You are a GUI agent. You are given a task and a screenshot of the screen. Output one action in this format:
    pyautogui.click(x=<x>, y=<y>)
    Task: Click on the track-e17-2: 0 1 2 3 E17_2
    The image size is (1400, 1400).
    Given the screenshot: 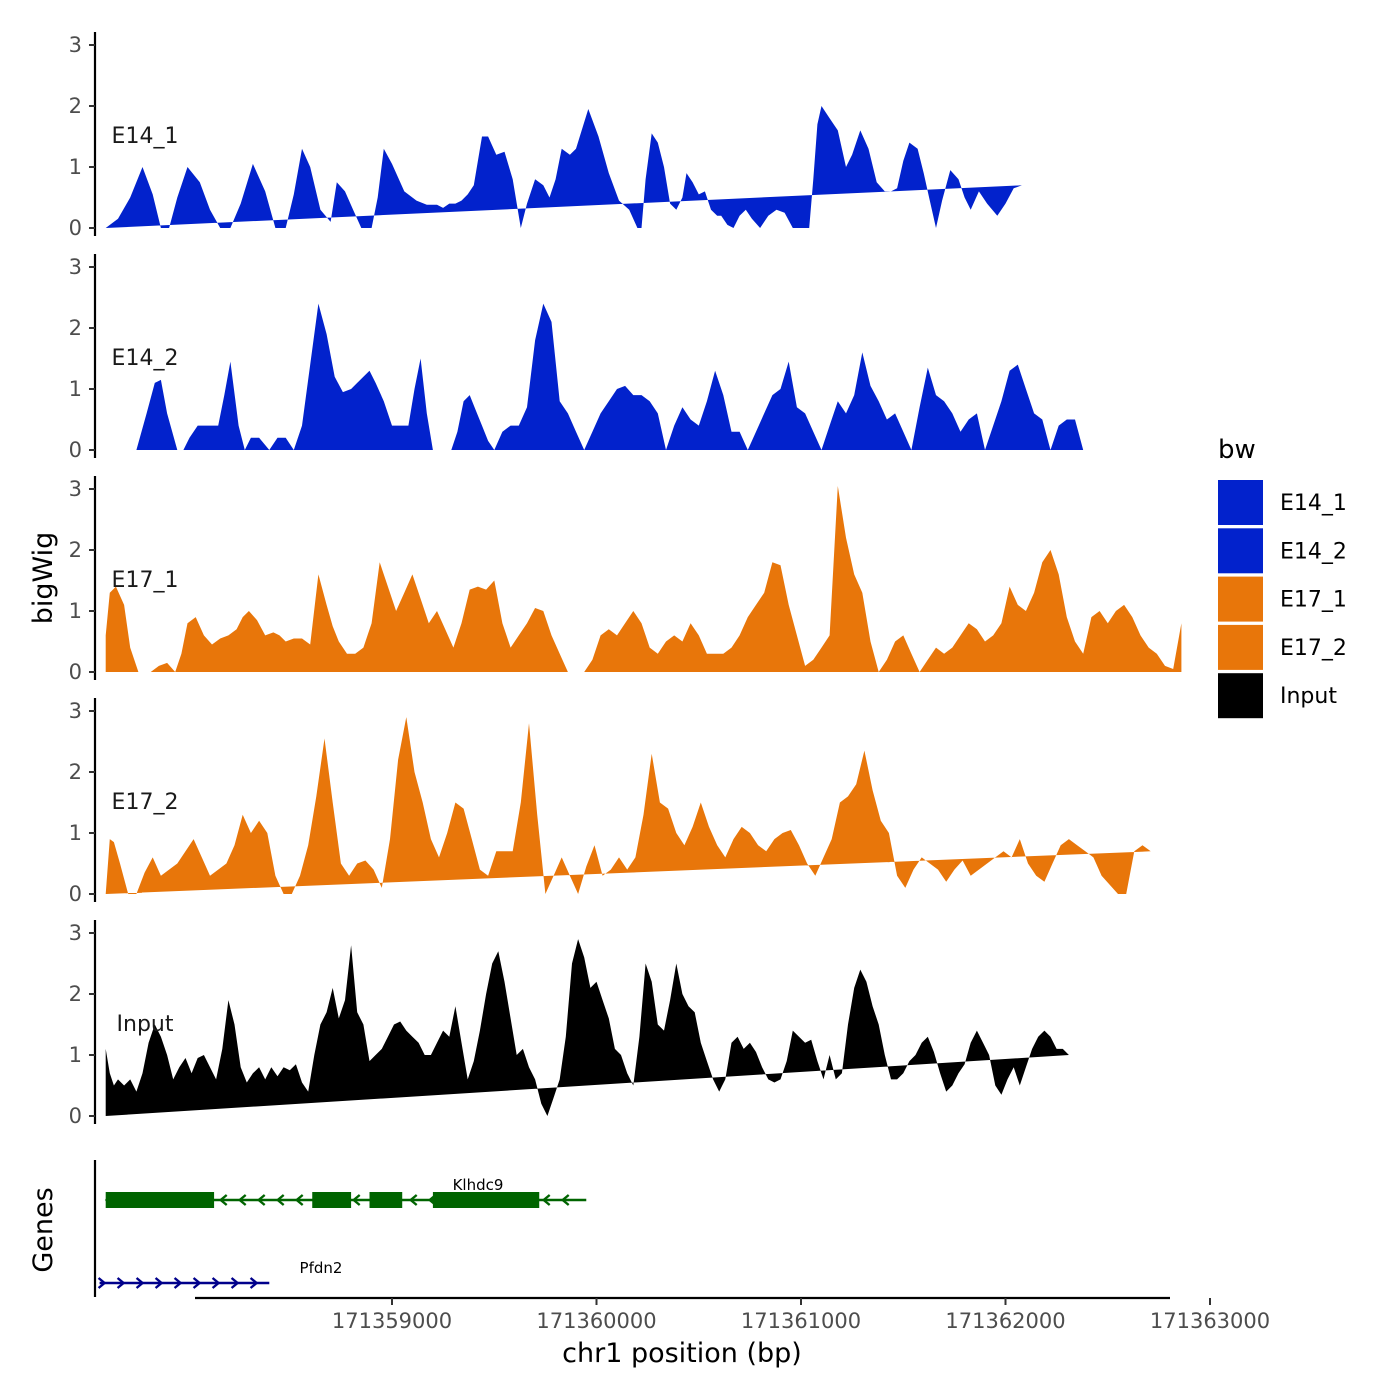 What is the action you would take?
    pyautogui.click(x=610, y=802)
    